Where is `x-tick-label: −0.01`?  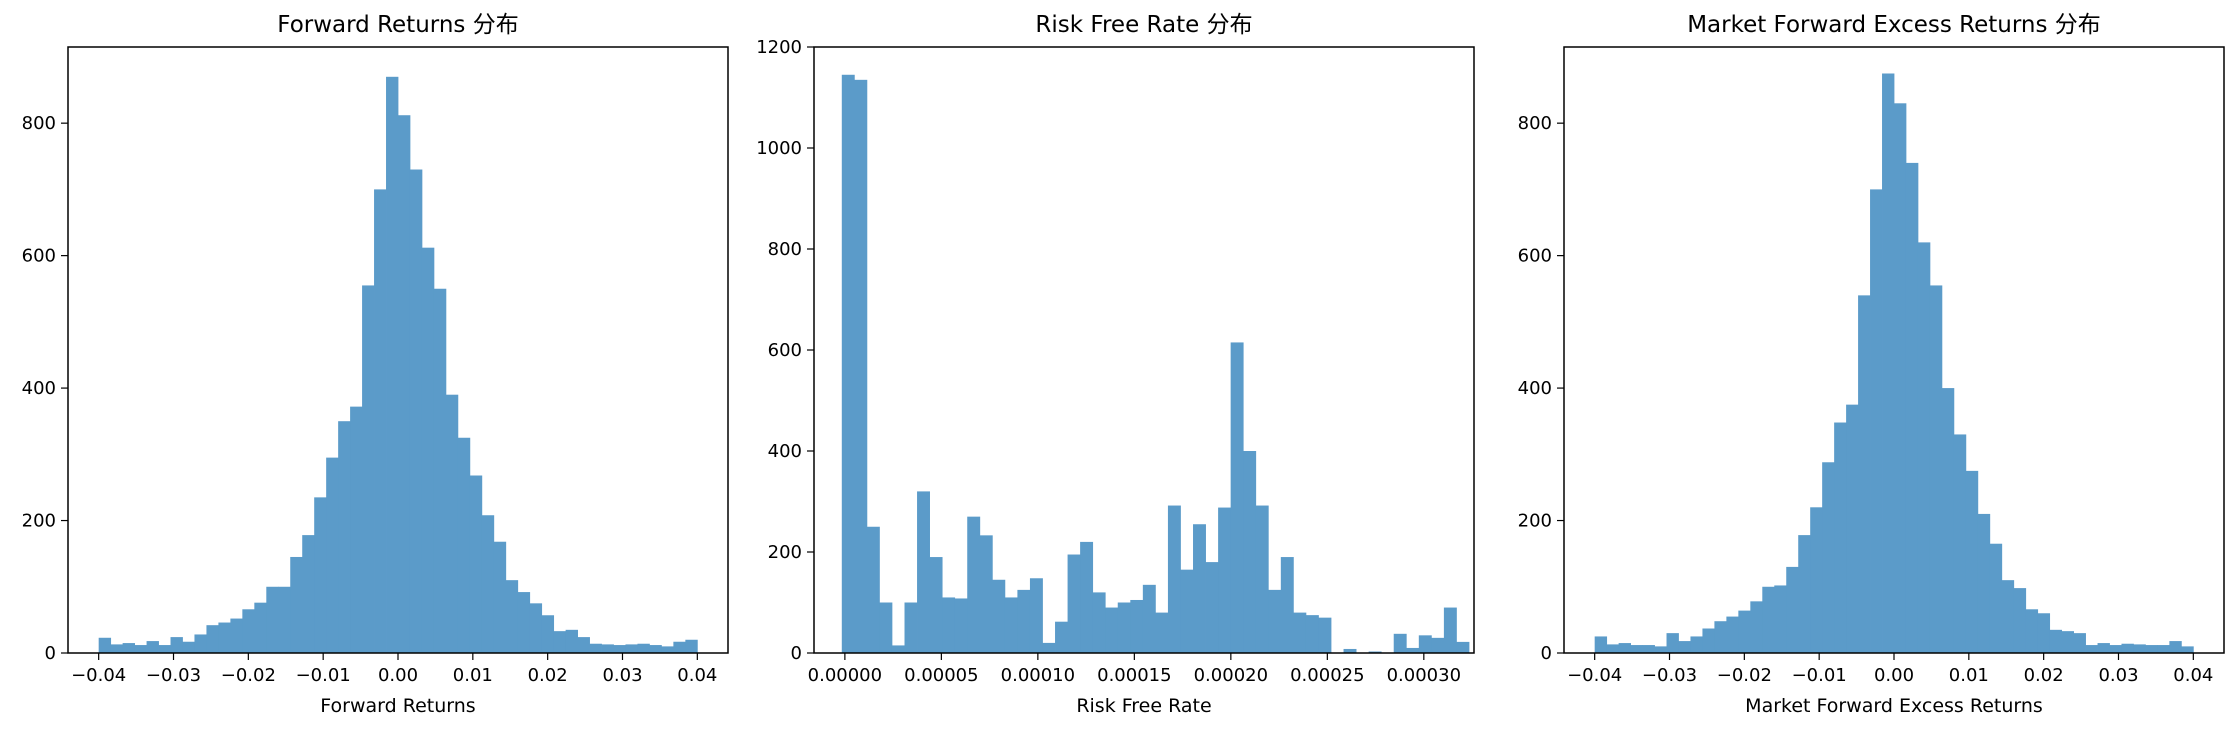 x-tick-label: −0.01 is located at coordinates (1819, 675).